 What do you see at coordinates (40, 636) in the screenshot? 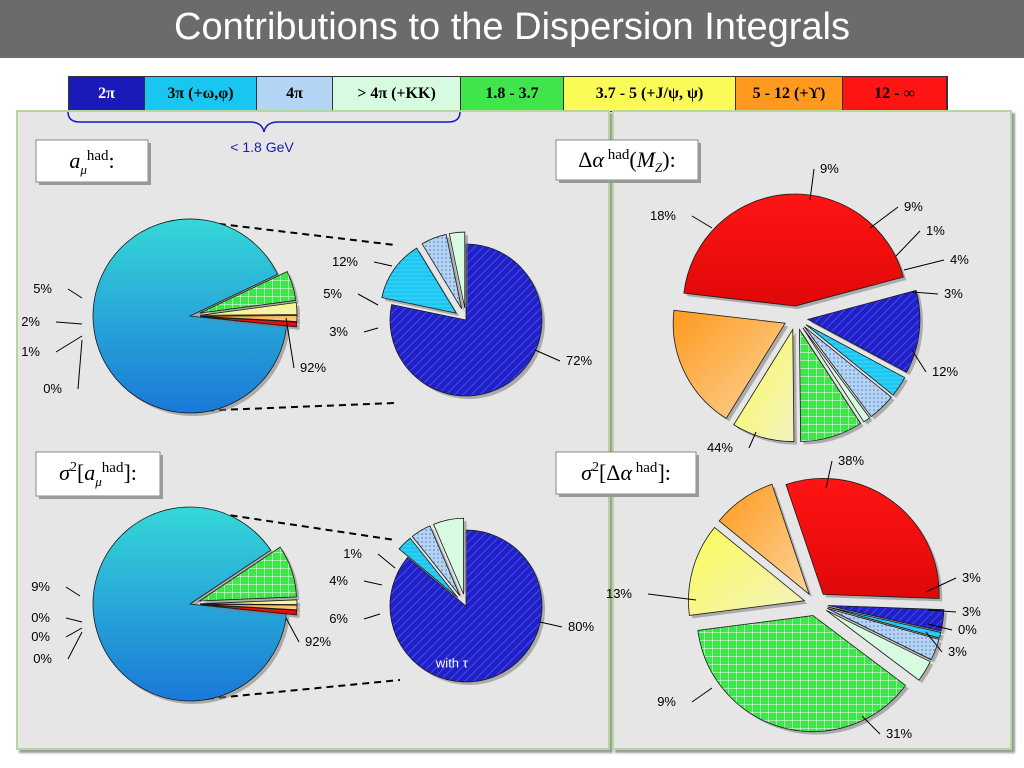
I see `pie-3-label-3: 0%` at bounding box center [40, 636].